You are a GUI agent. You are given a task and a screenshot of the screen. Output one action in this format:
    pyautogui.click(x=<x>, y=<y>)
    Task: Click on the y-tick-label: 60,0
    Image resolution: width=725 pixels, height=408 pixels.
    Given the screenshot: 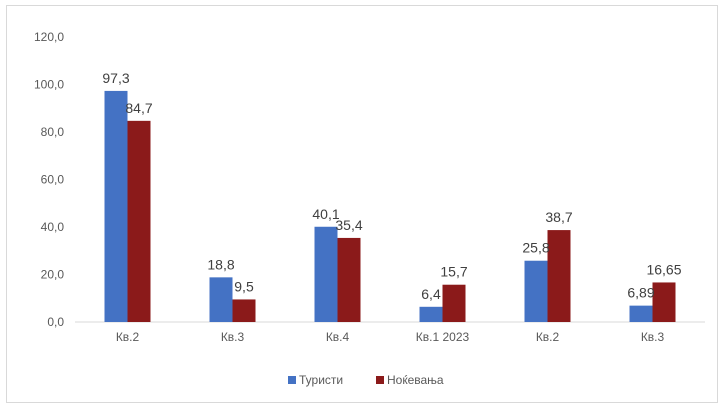 What is the action you would take?
    pyautogui.click(x=53, y=180)
    